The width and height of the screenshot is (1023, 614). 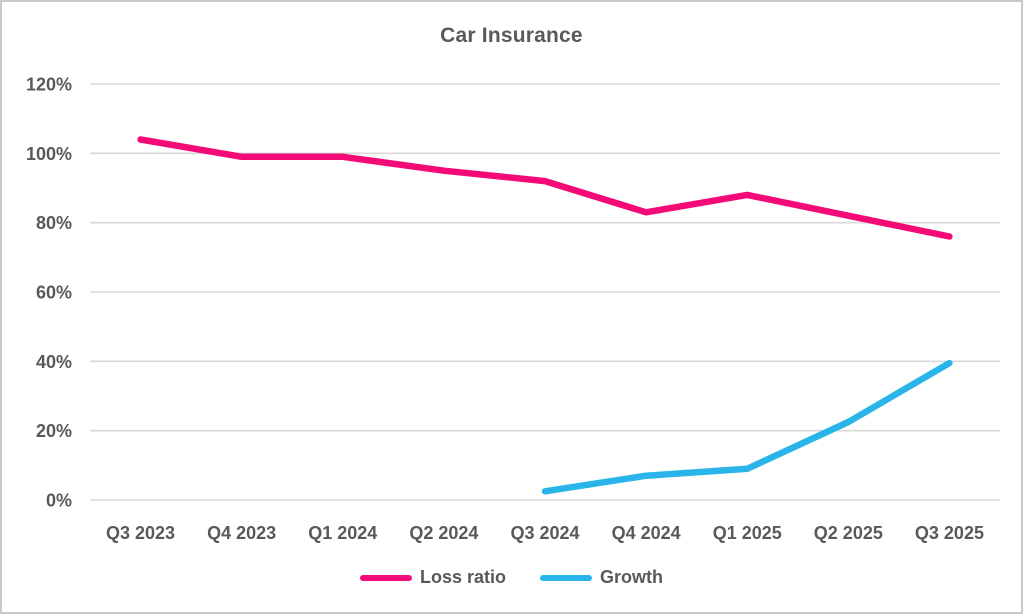 I want to click on x-axis-tick-label: Q3 2024, so click(x=544, y=533).